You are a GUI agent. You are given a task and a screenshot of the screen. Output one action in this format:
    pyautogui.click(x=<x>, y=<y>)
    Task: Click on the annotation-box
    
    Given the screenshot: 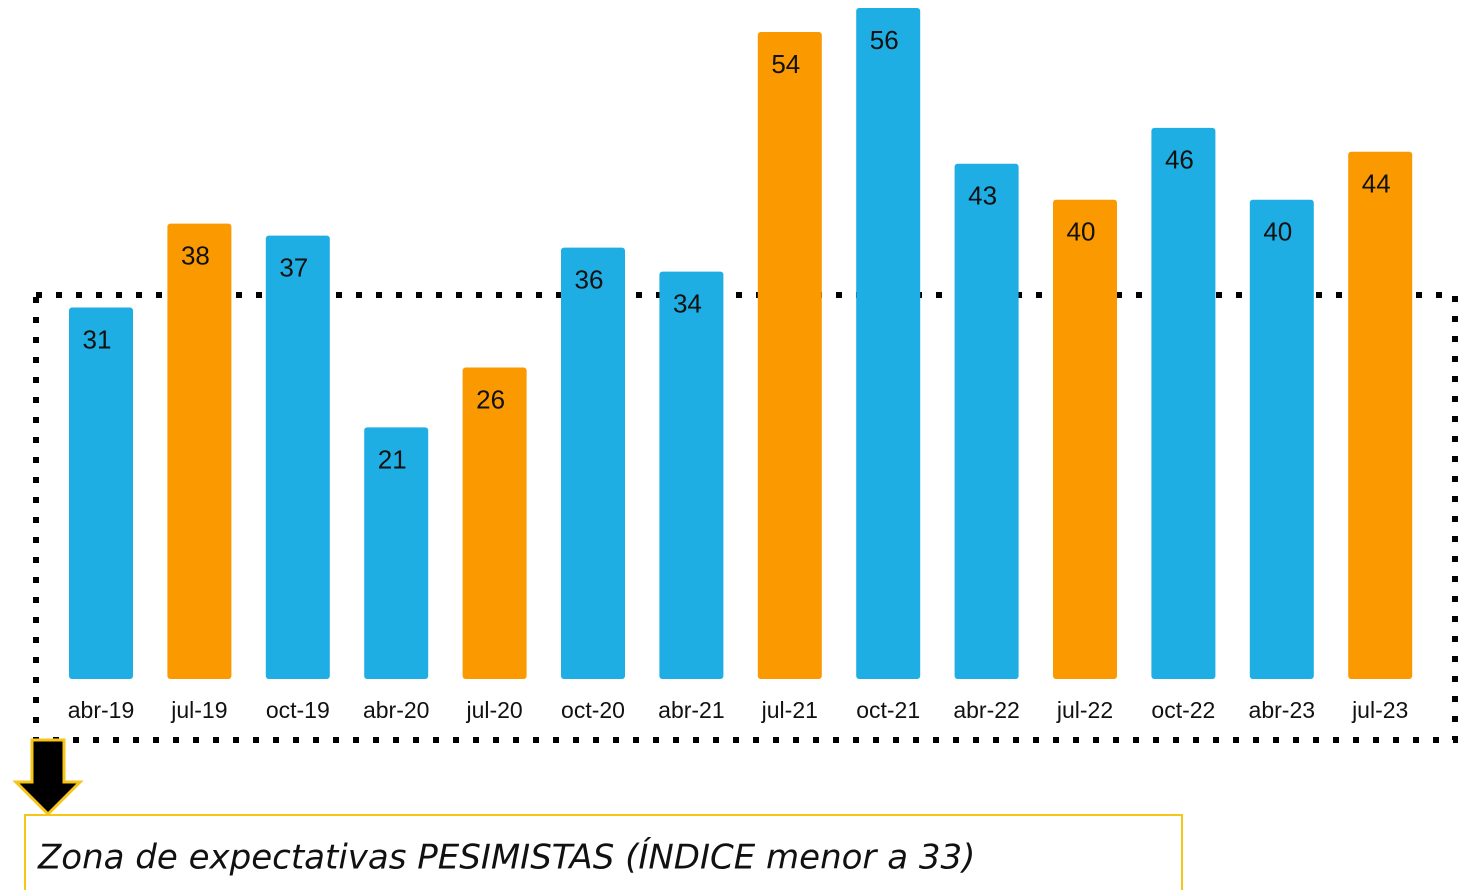 What is the action you would take?
    pyautogui.click(x=603, y=852)
    